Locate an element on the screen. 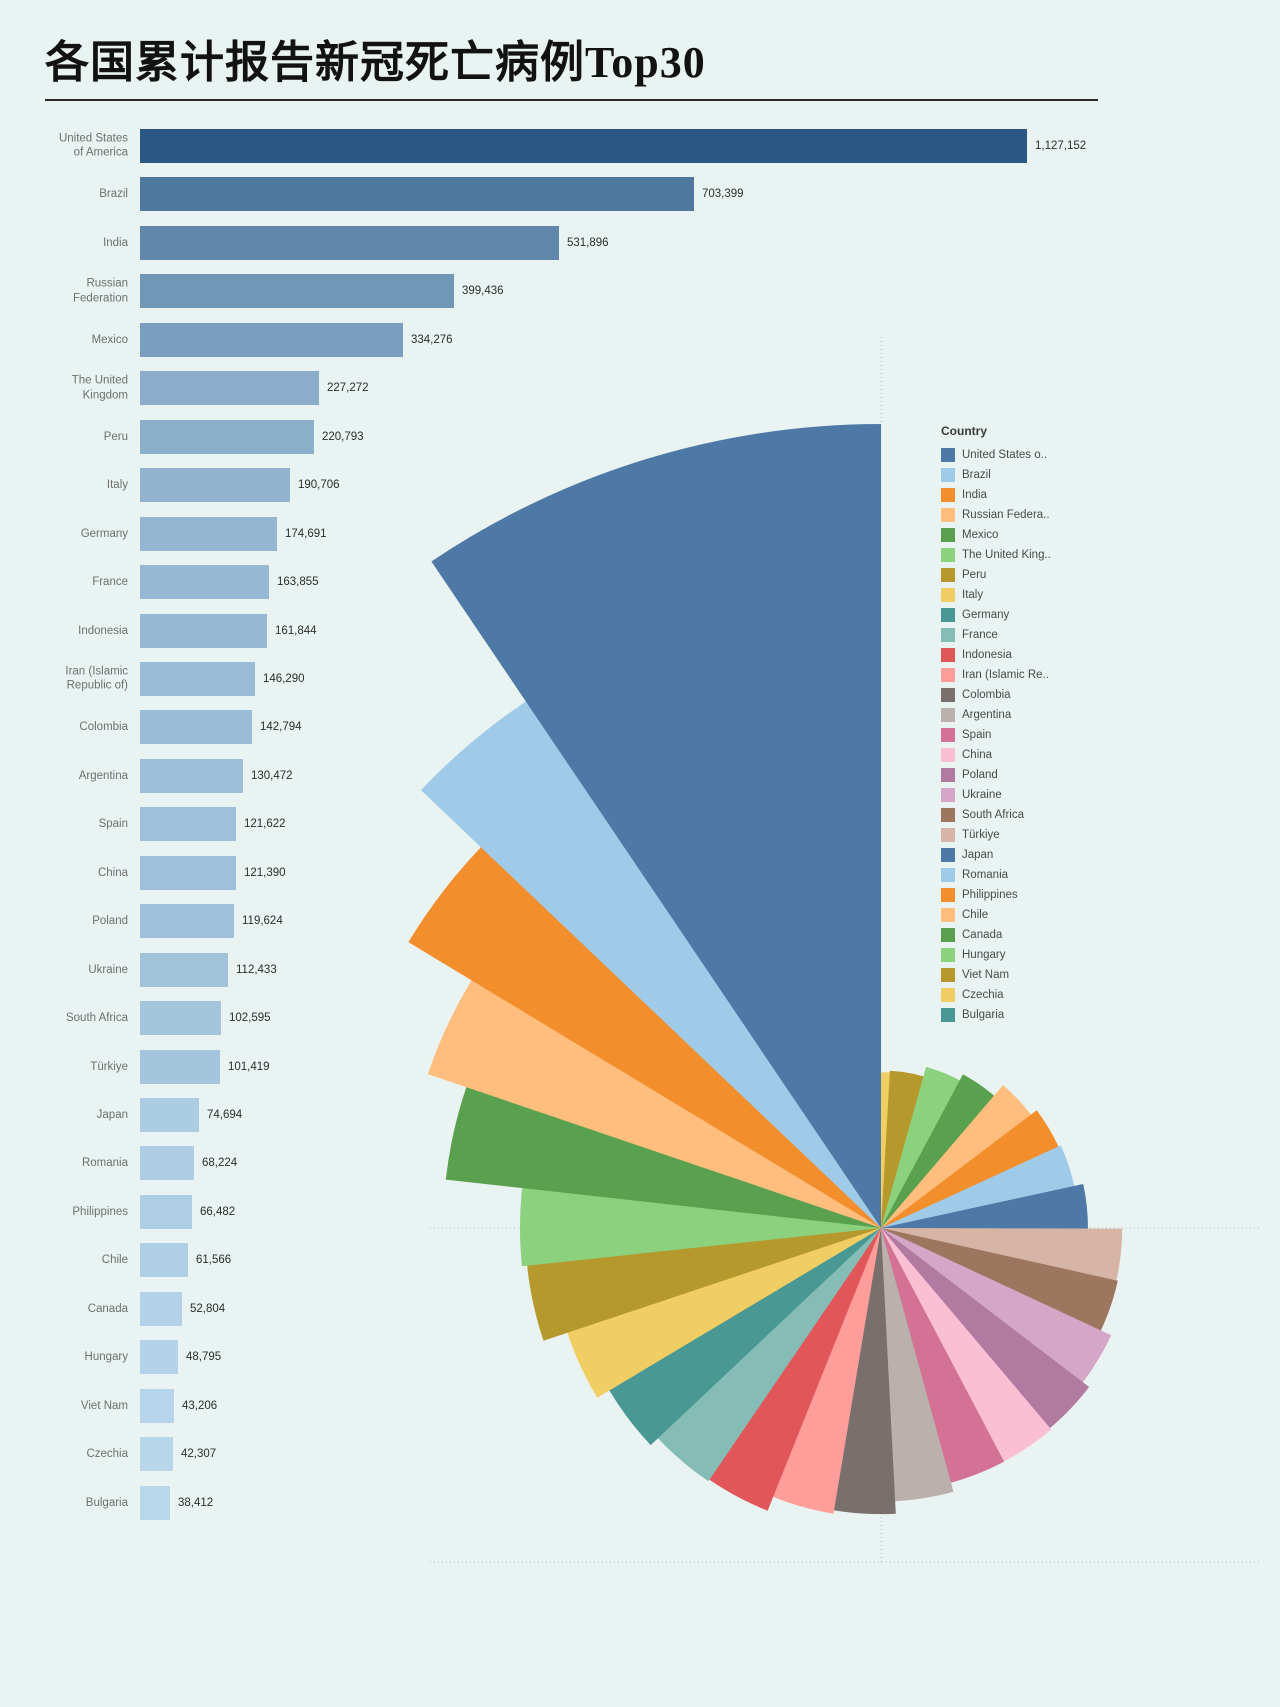 The width and height of the screenshot is (1280, 1707). bar-row: Mexico 334,276 is located at coordinates (640, 339).